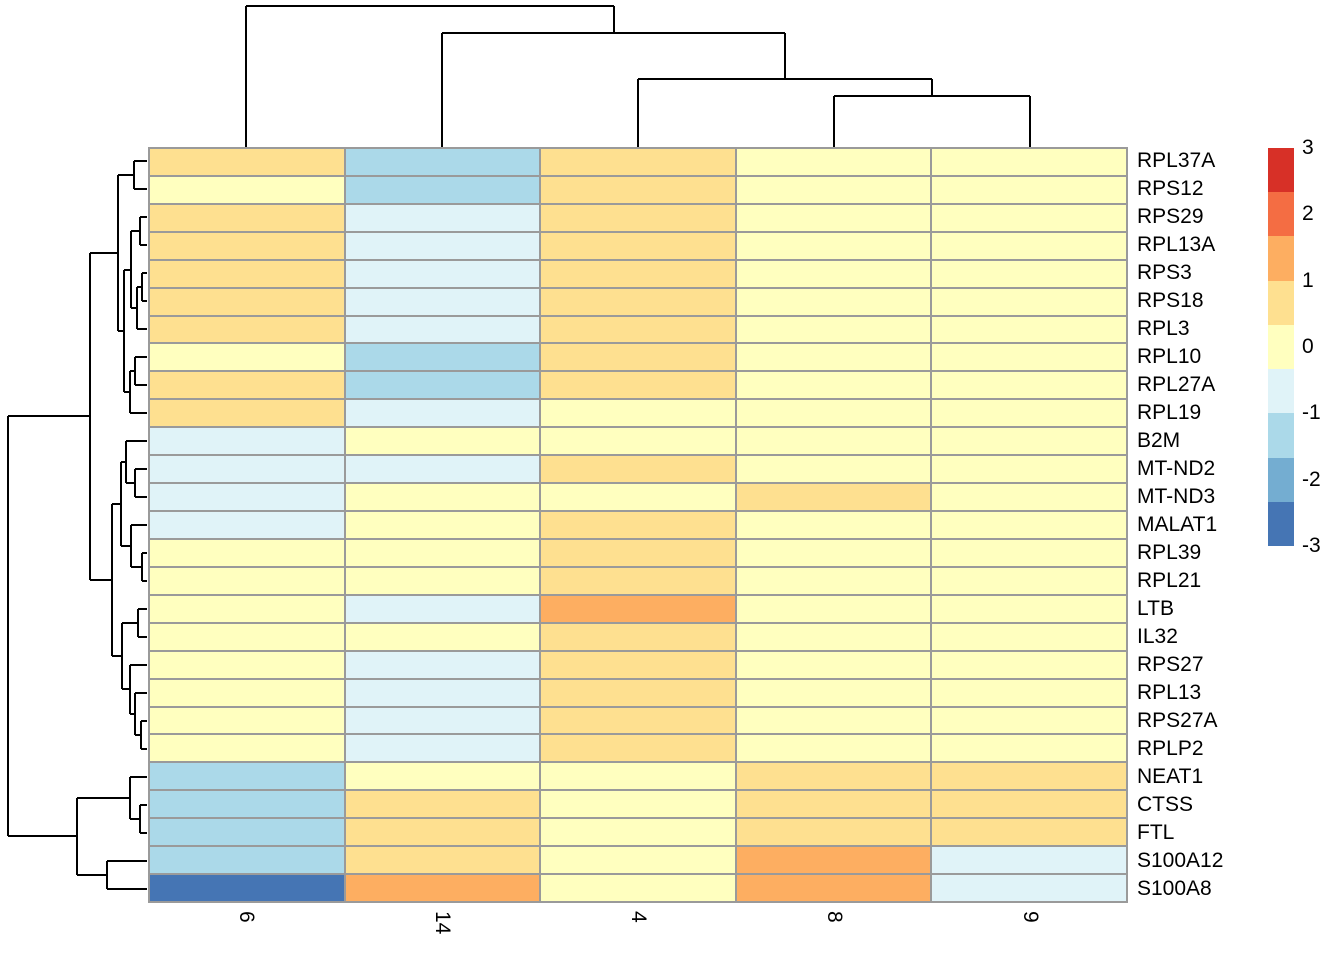 The image size is (1344, 960). I want to click on row-label: RPLP2, so click(1170, 748).